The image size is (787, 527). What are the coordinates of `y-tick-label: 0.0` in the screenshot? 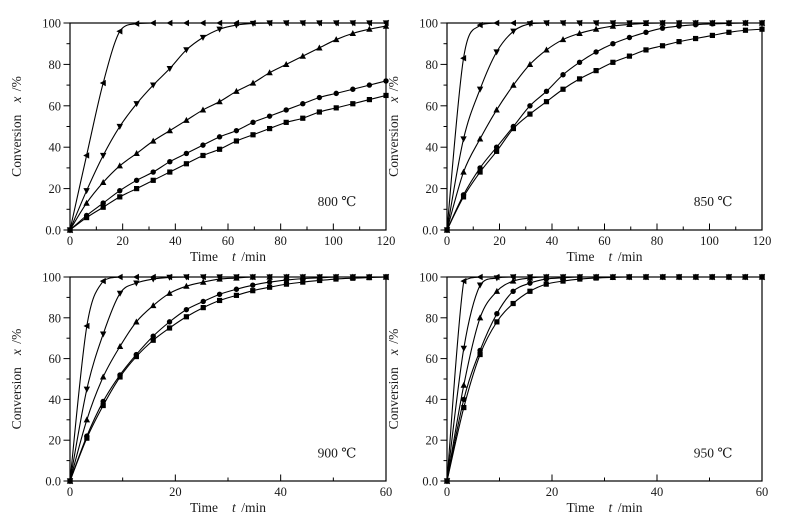 It's located at (430, 231).